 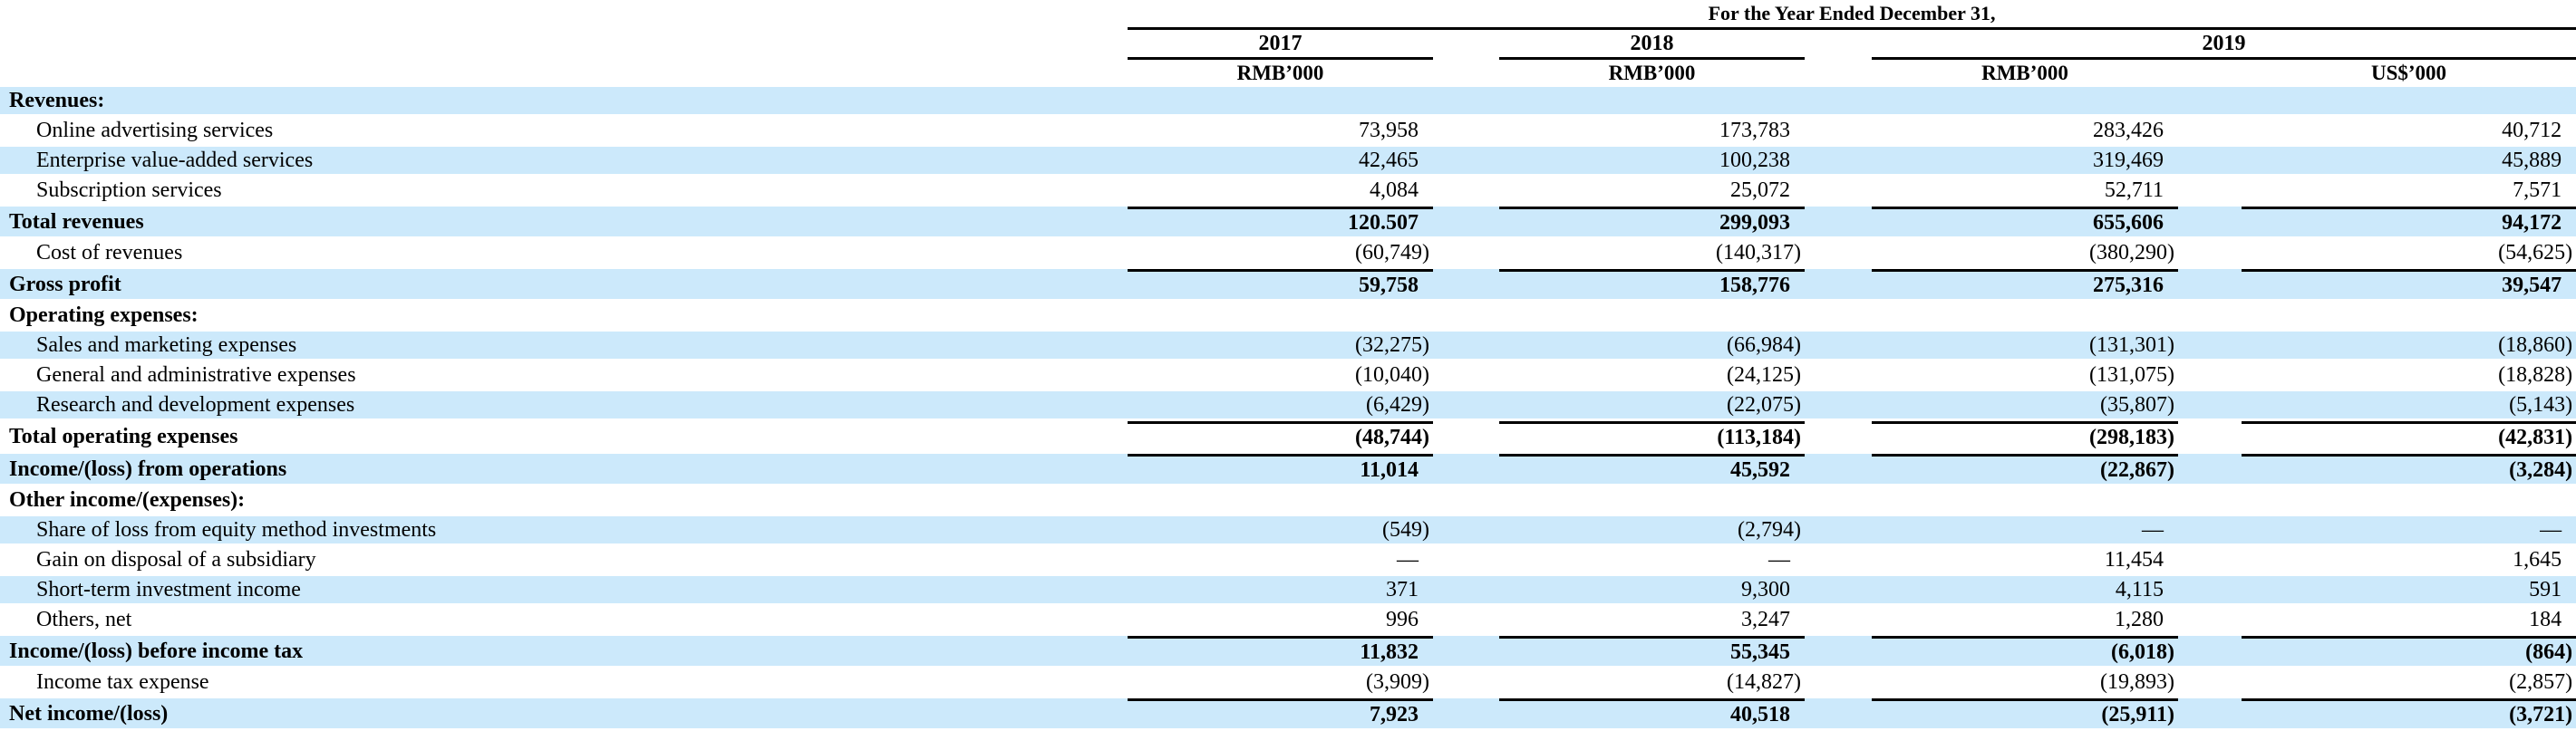 I want to click on row-value: (18,828), so click(x=2409, y=376).